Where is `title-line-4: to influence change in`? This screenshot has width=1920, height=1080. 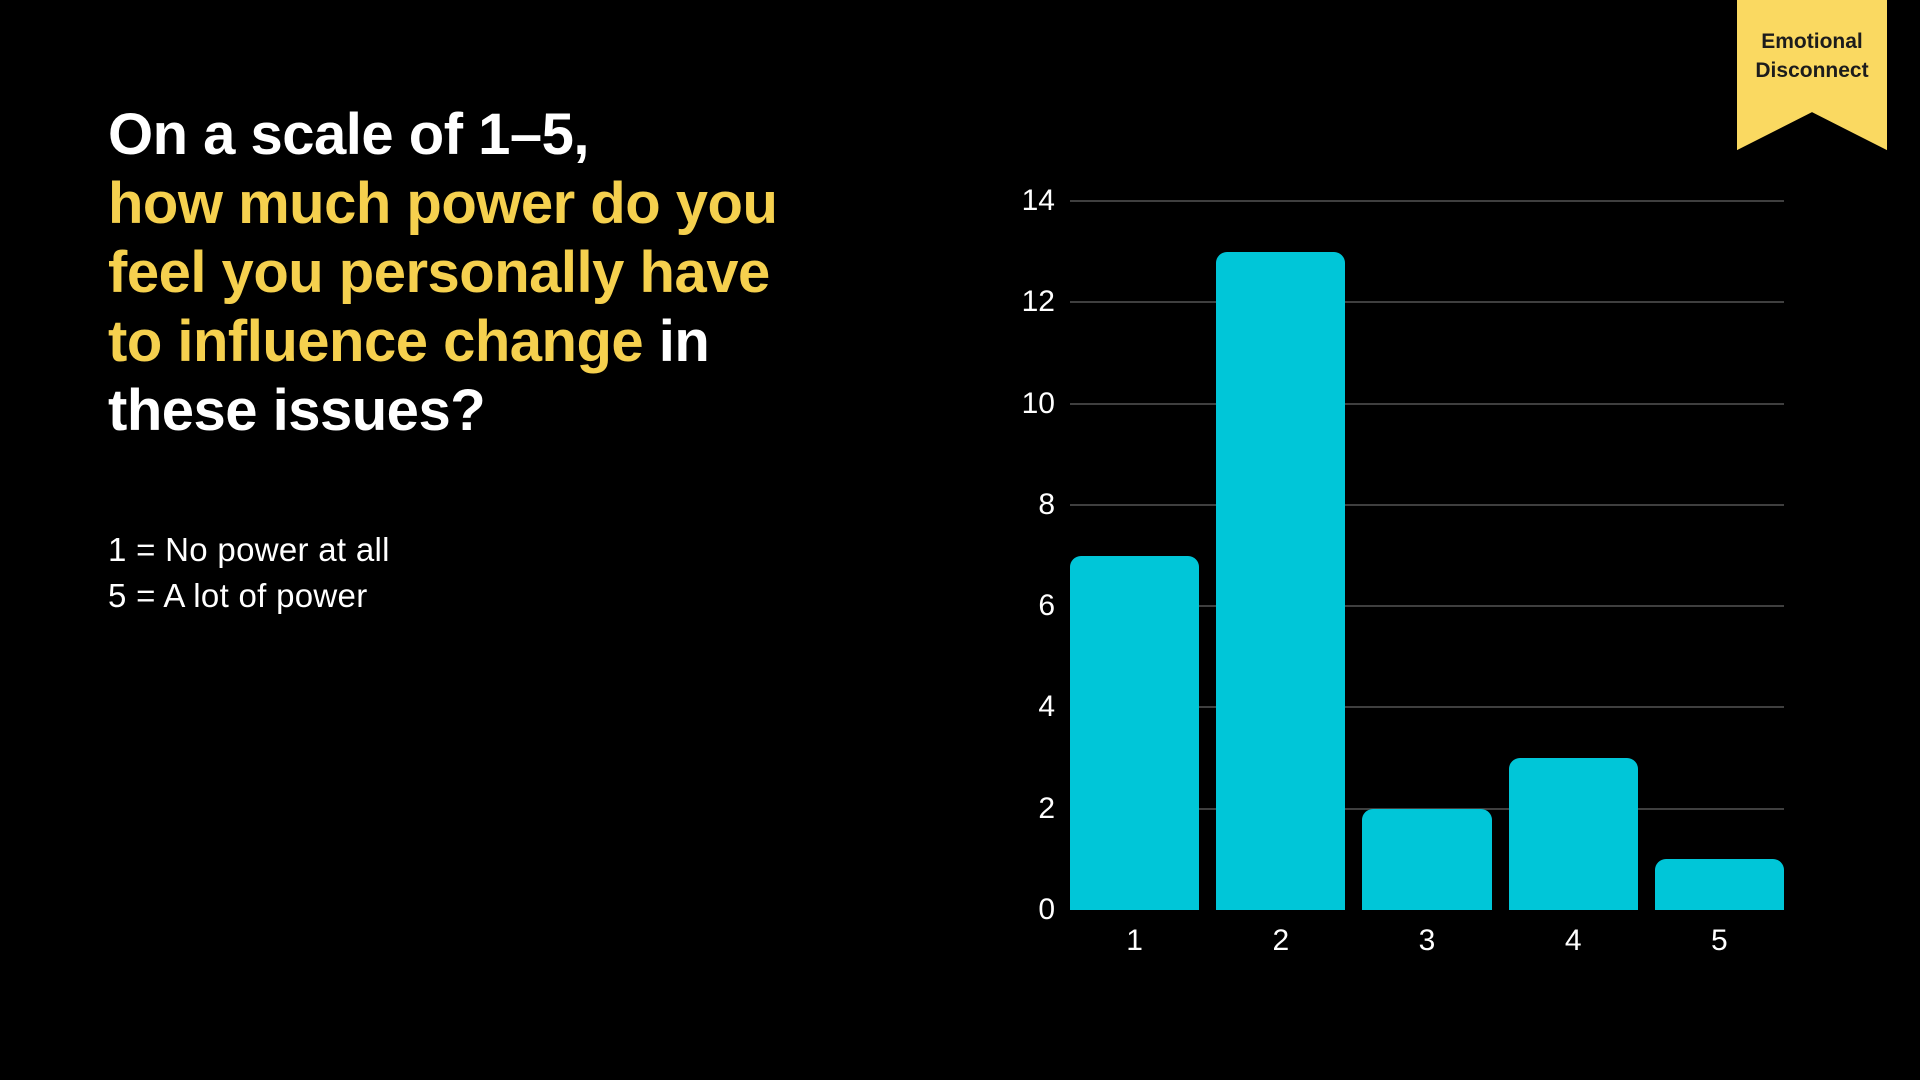
title-line-4: to influence change in is located at coordinates (442, 341).